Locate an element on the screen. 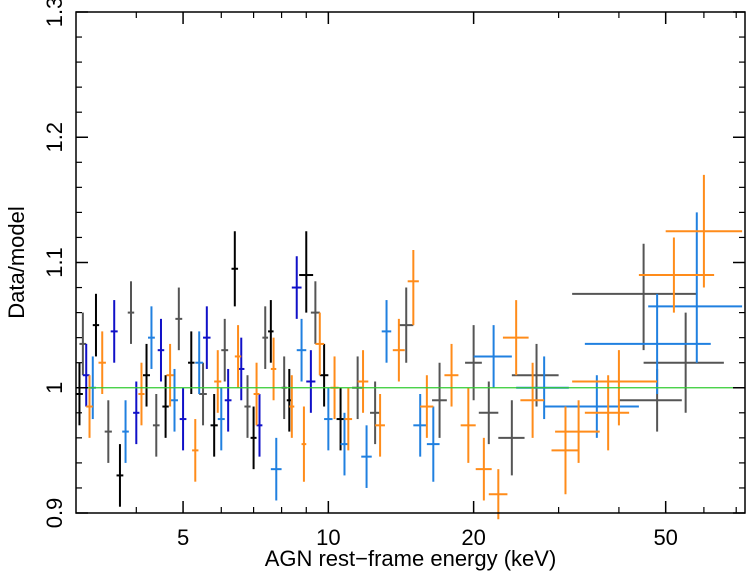 Image resolution: width=748 pixels, height=572 pixels. x-tick-label: 5 is located at coordinates (183, 537).